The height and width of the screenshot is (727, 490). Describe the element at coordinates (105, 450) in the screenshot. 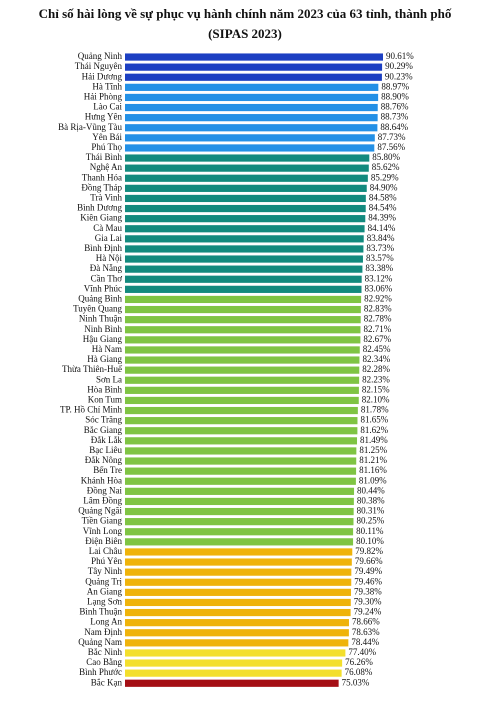

I see `y-tick-label: Bạc Liêu` at that location.